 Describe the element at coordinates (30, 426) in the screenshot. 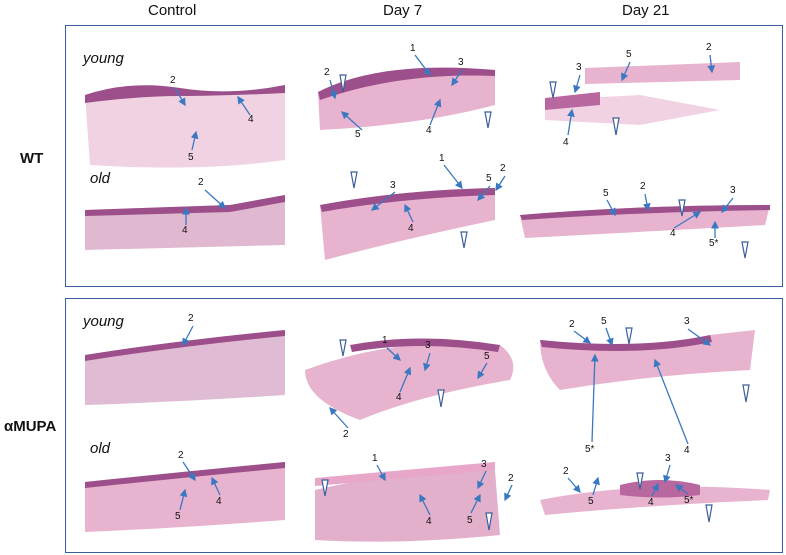

I see `row-header-mupa: αMUPA` at that location.